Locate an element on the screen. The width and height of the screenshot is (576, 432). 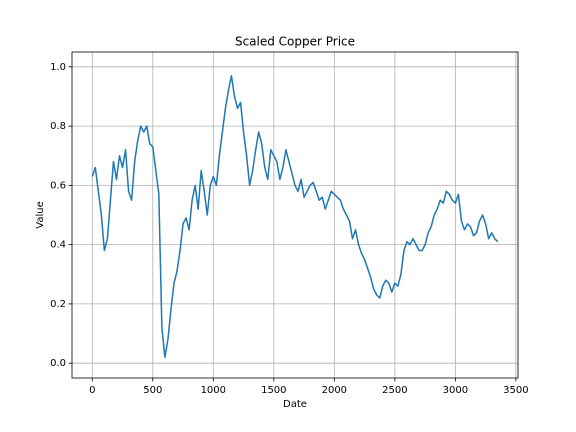
x-tick-label: 0 is located at coordinates (92, 390).